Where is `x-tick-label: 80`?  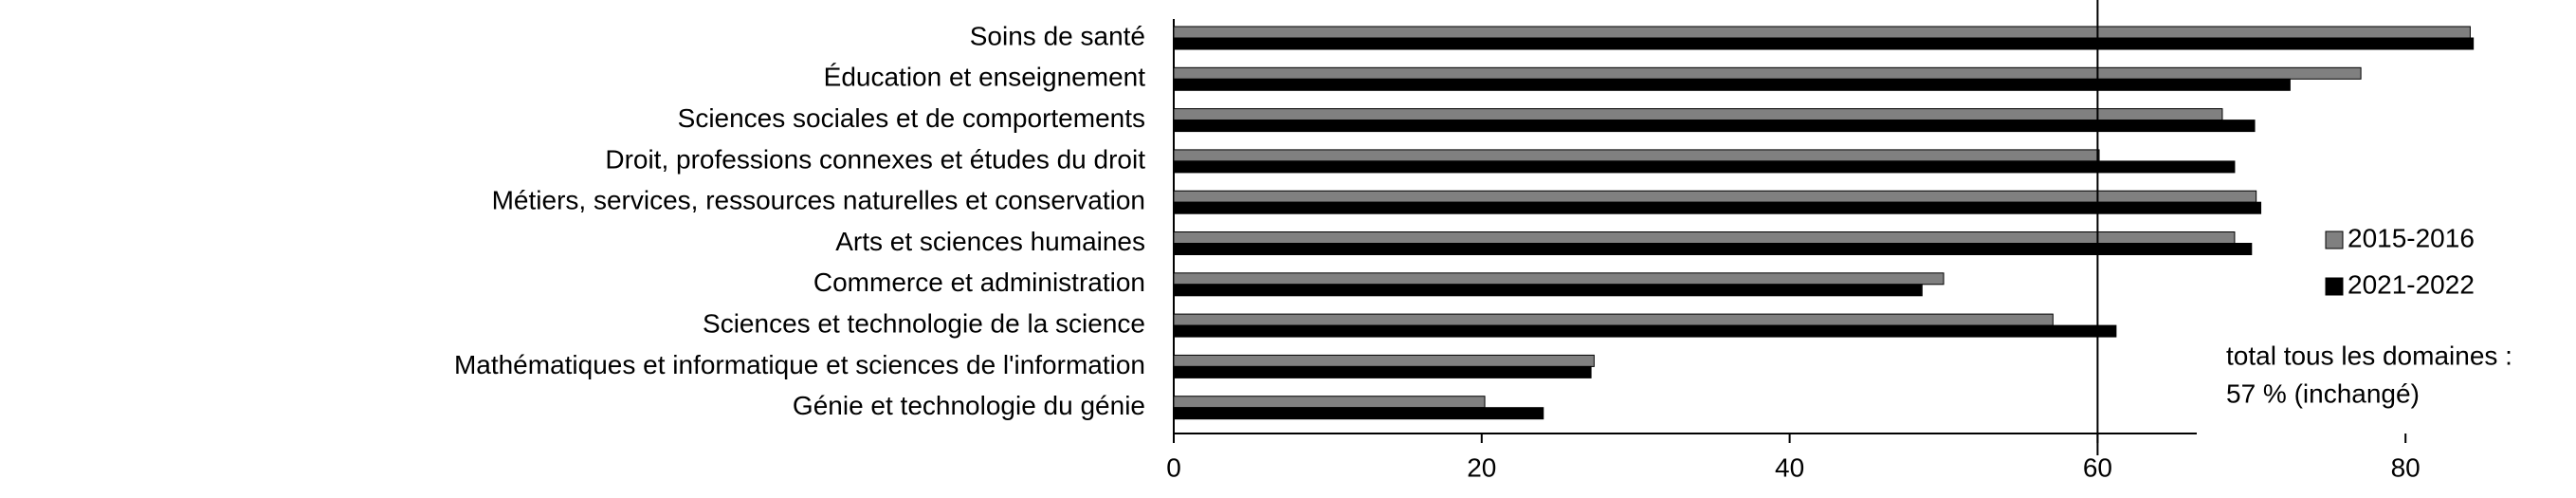 x-tick-label: 80 is located at coordinates (2406, 467).